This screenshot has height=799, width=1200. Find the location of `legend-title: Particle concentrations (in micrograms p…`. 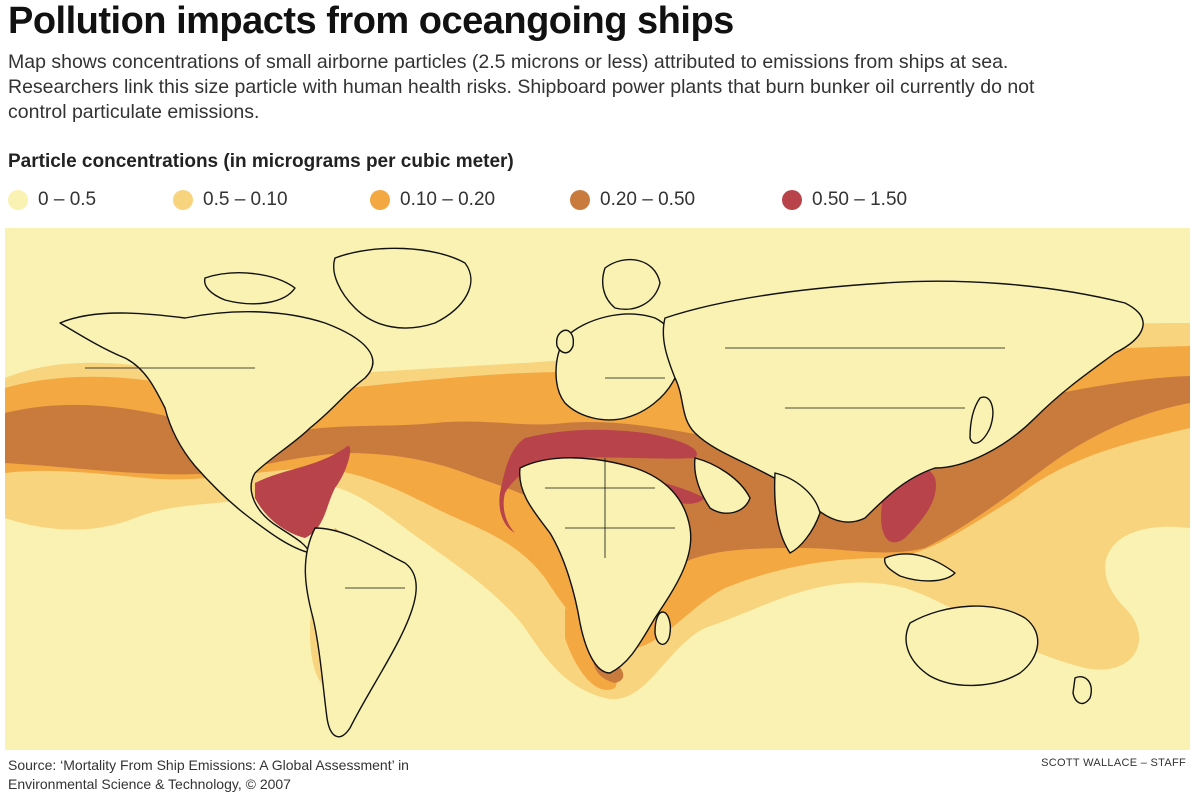

legend-title: Particle concentrations (in micrograms p… is located at coordinates (261, 161).